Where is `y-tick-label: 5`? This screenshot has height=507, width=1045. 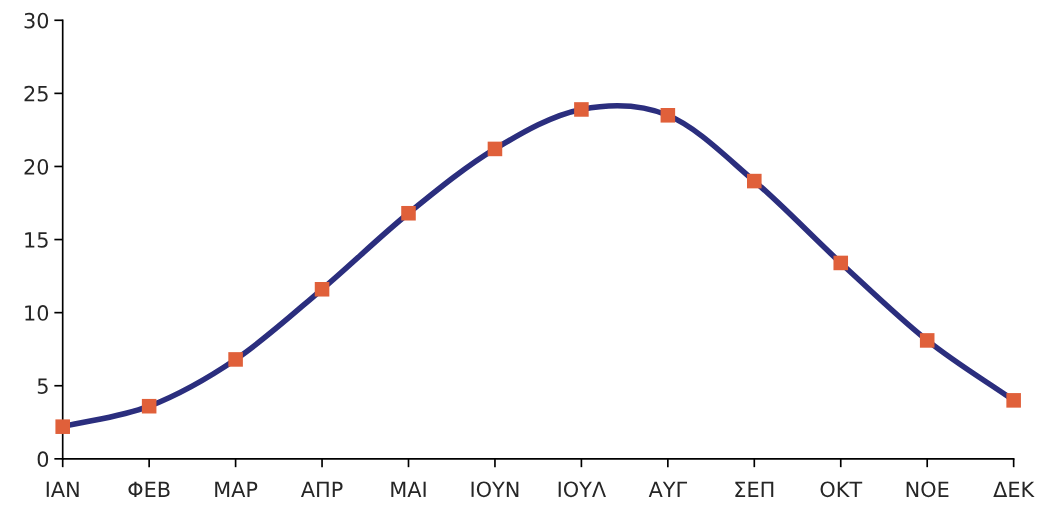 y-tick-label: 5 is located at coordinates (42, 386).